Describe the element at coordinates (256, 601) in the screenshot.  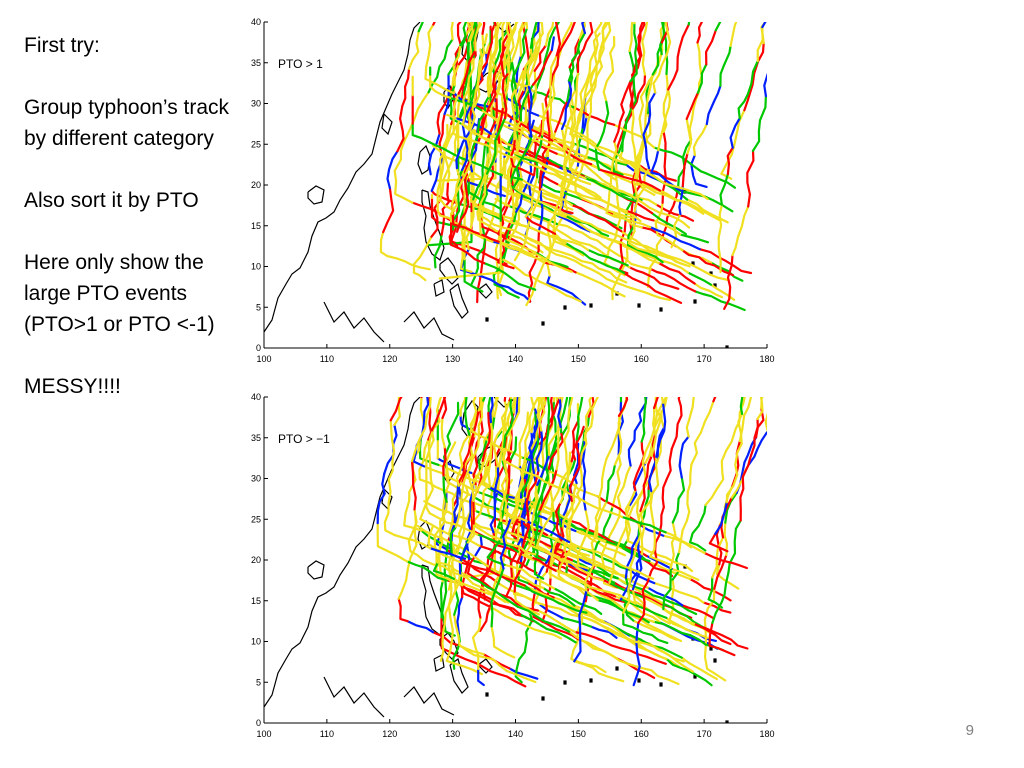
I see `y-tick-label: 15` at that location.